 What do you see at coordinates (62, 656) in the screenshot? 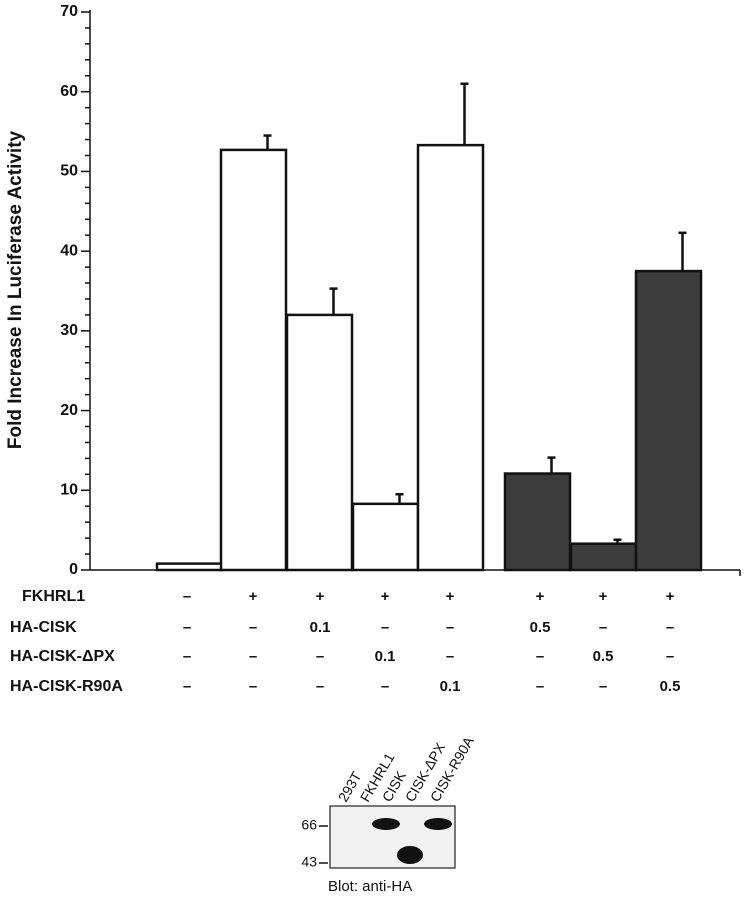
I see `condition-label: HA-CISK-ΔPX` at bounding box center [62, 656].